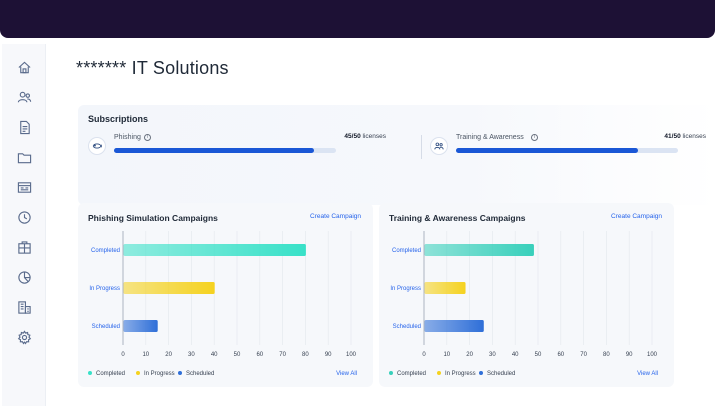 This screenshot has width=715, height=413. I want to click on email-template-icon, so click(24, 187).